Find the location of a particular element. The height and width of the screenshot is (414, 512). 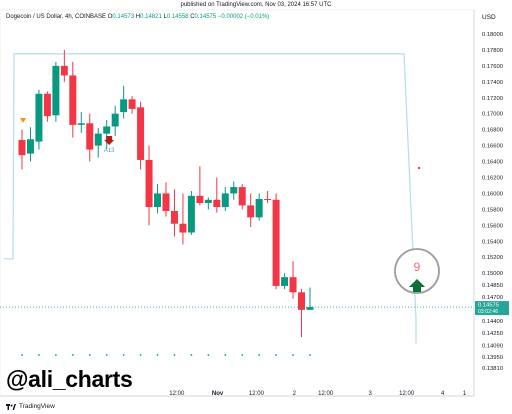

tradingview-brand: TradingView is located at coordinates (37, 406).